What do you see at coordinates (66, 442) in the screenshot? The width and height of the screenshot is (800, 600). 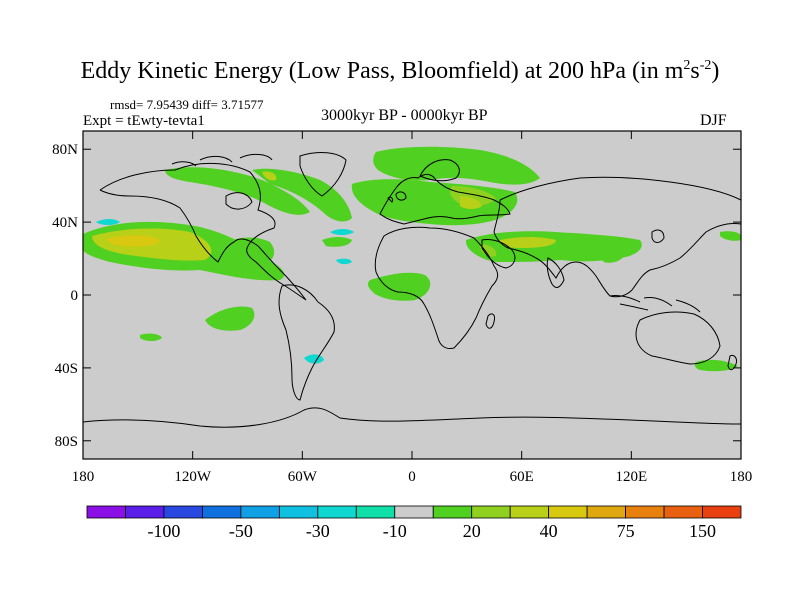 I see `lat-tick-label: 80S` at bounding box center [66, 442].